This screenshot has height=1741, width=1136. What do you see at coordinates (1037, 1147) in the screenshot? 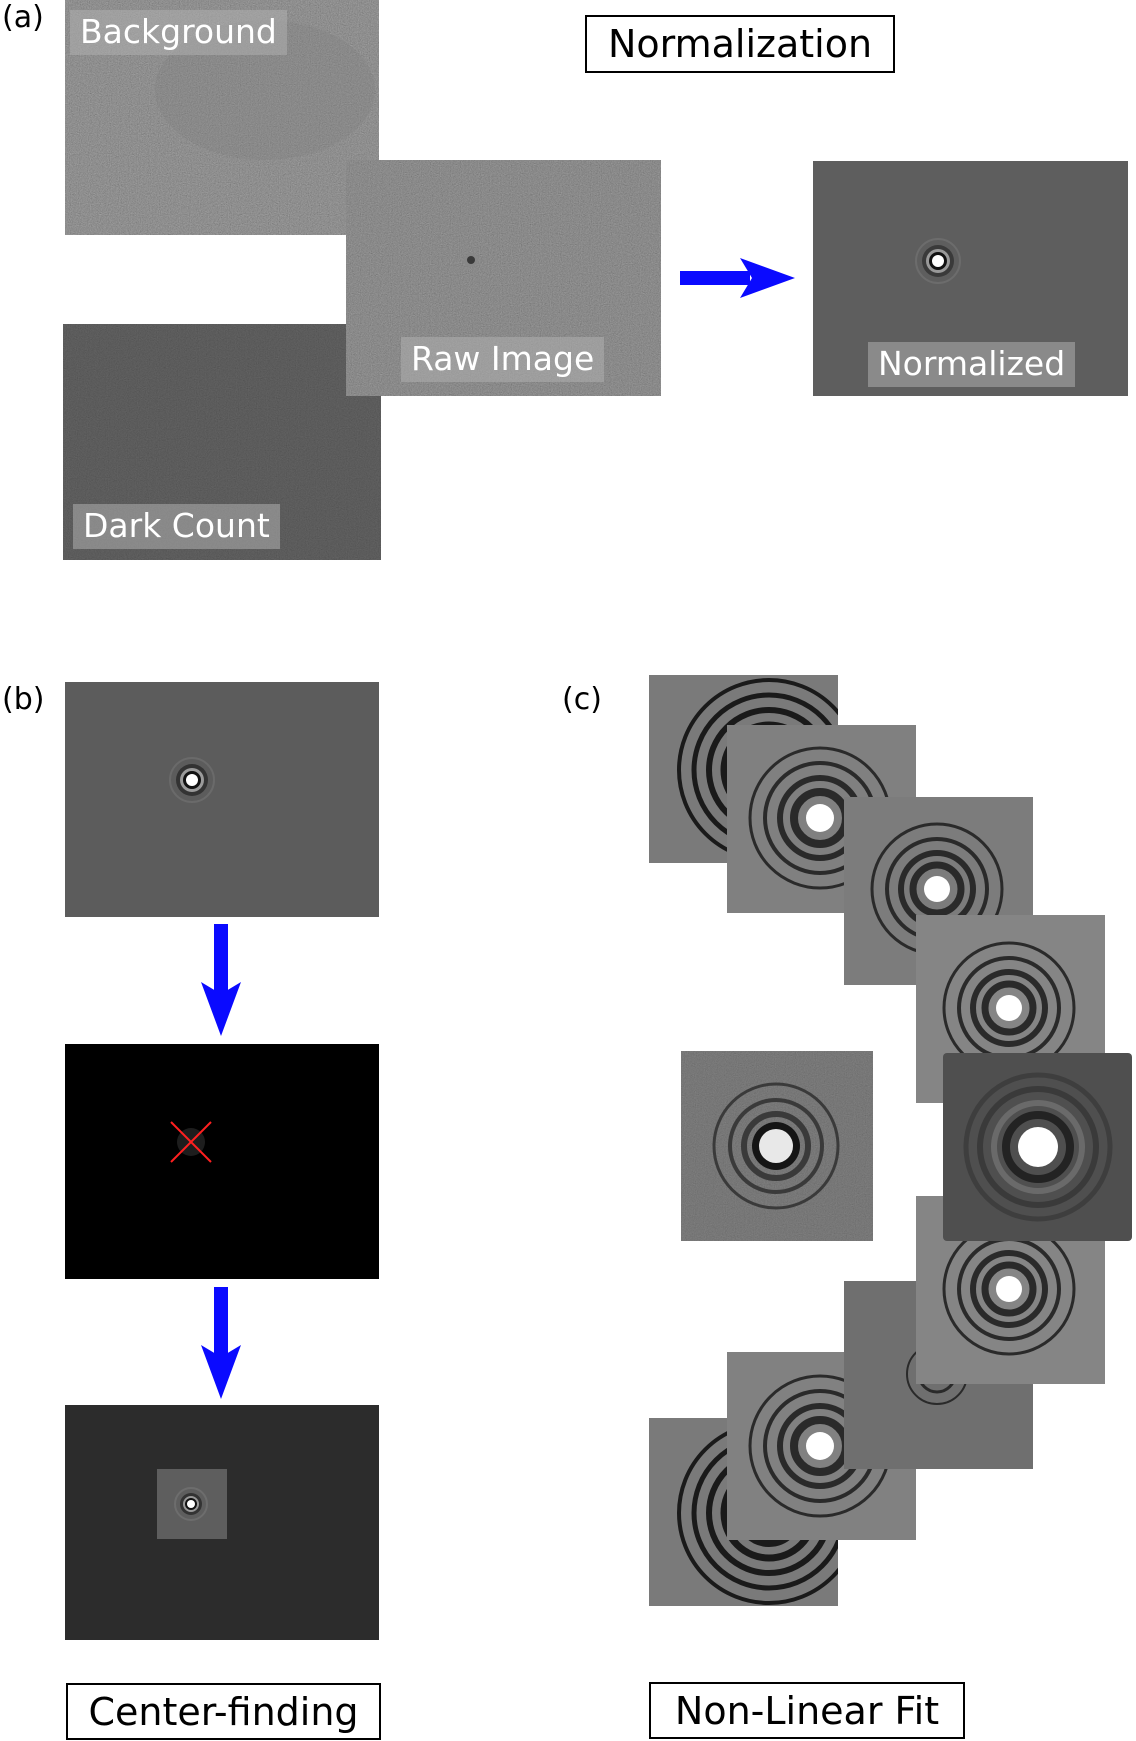
I see `best-fit-image` at bounding box center [1037, 1147].